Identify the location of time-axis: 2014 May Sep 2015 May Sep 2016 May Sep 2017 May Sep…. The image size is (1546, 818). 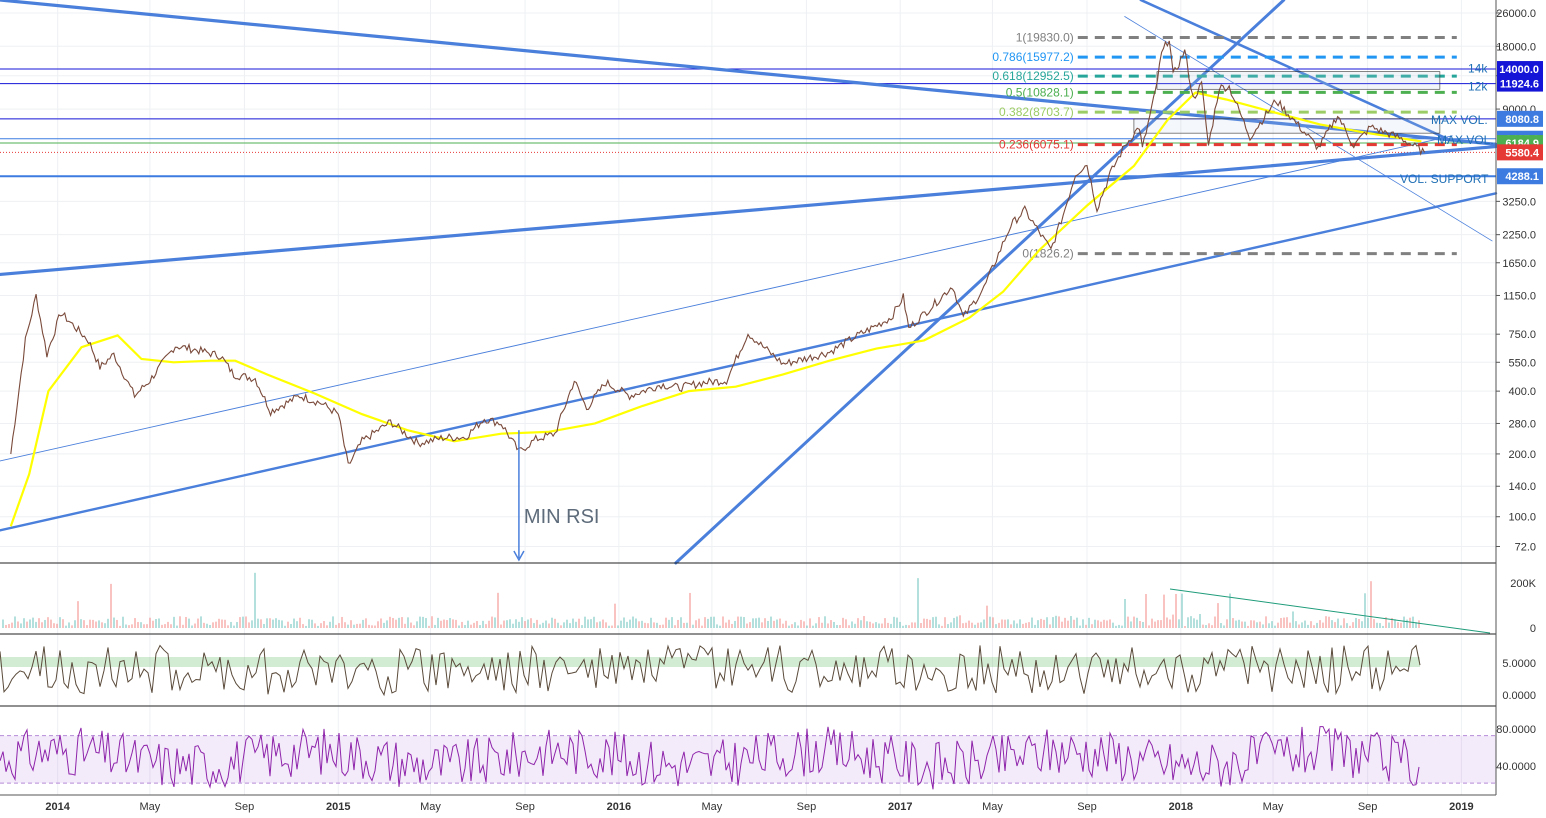
(748, 803).